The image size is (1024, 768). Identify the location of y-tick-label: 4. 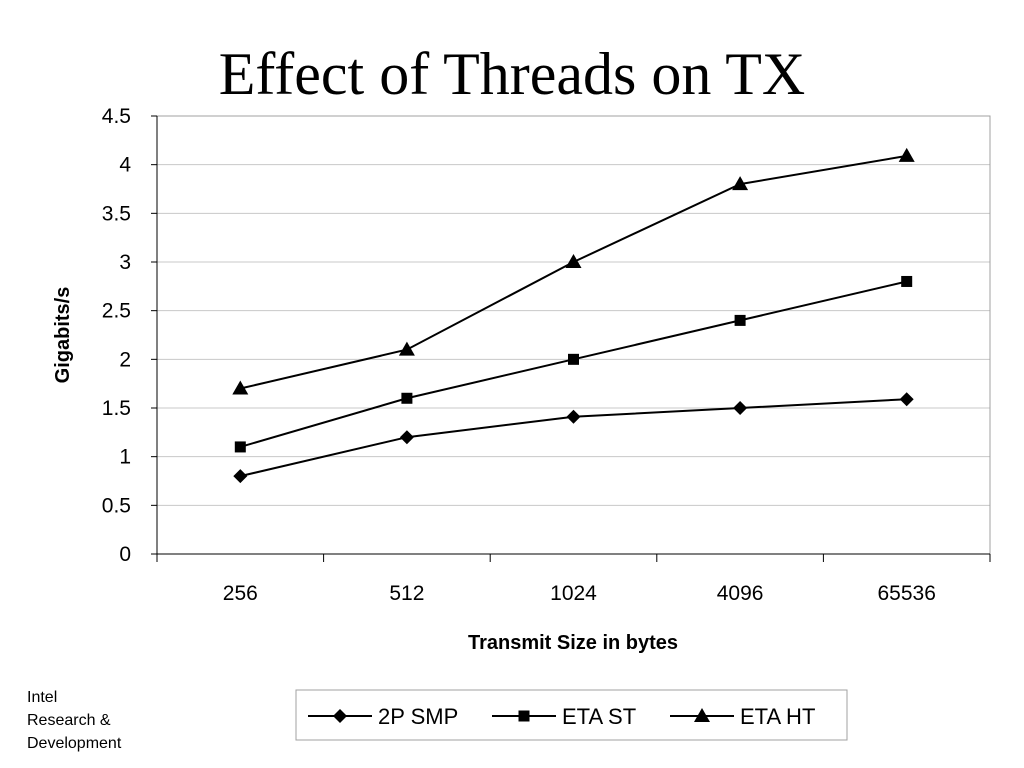
(125, 165).